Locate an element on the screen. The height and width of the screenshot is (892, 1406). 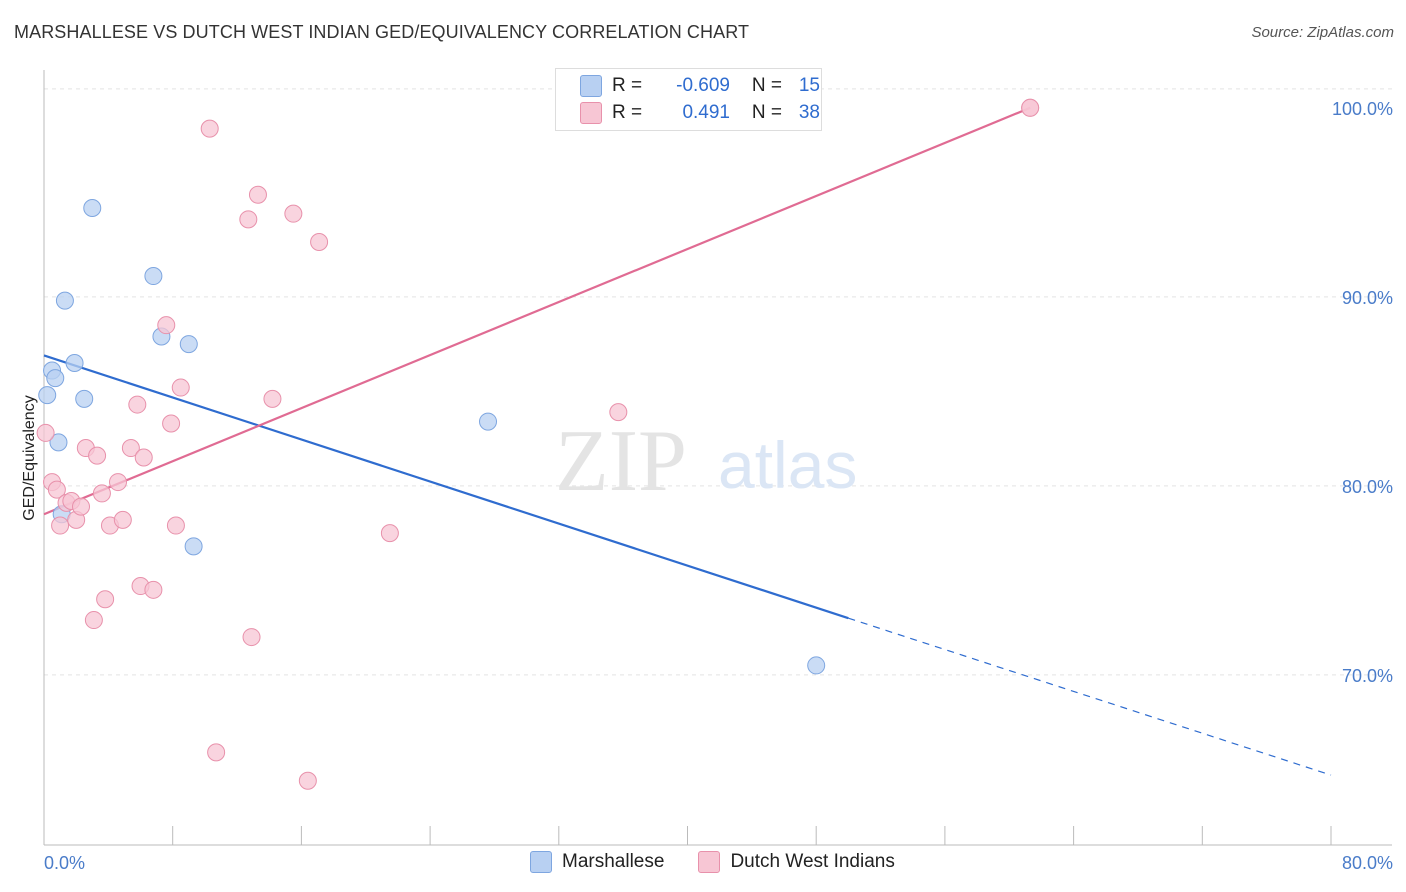
y-tick-label: 80.0% is located at coordinates (1367, 487).